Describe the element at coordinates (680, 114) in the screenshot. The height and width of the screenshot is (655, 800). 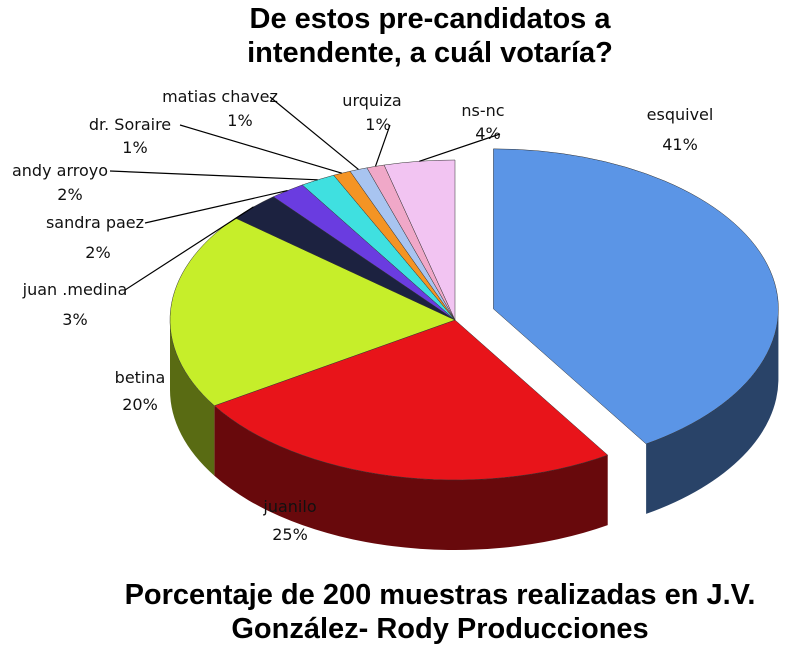
I see `slice-label: esquivel` at that location.